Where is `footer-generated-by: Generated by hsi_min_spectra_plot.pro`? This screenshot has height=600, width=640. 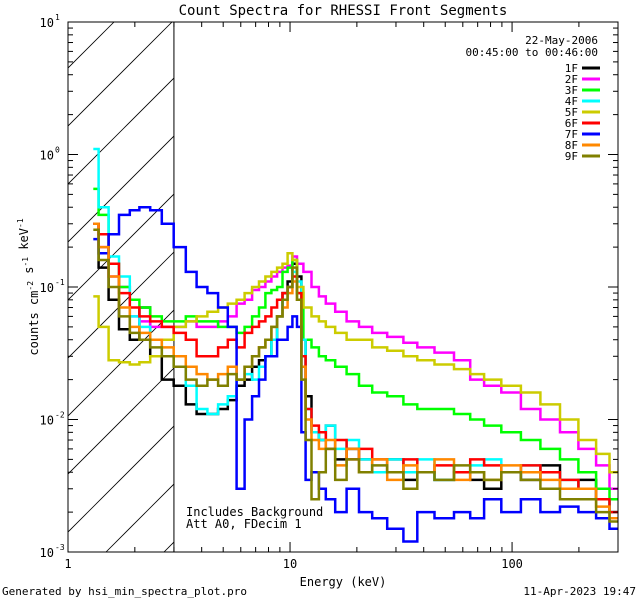
footer-generated-by: Generated by hsi_min_spectra_plot.pro is located at coordinates (124, 591).